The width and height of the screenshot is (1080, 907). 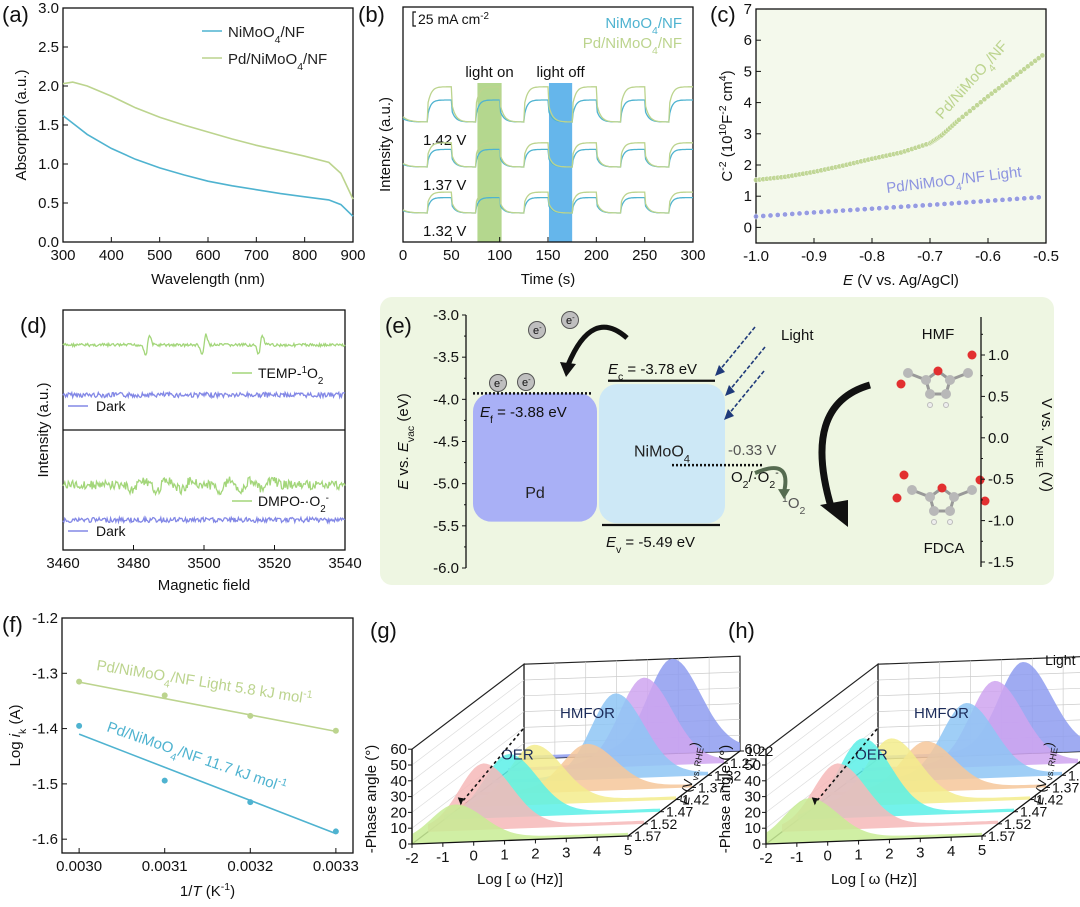 What do you see at coordinates (535, 853) in the screenshot?
I see `x-tick-label: 2` at bounding box center [535, 853].